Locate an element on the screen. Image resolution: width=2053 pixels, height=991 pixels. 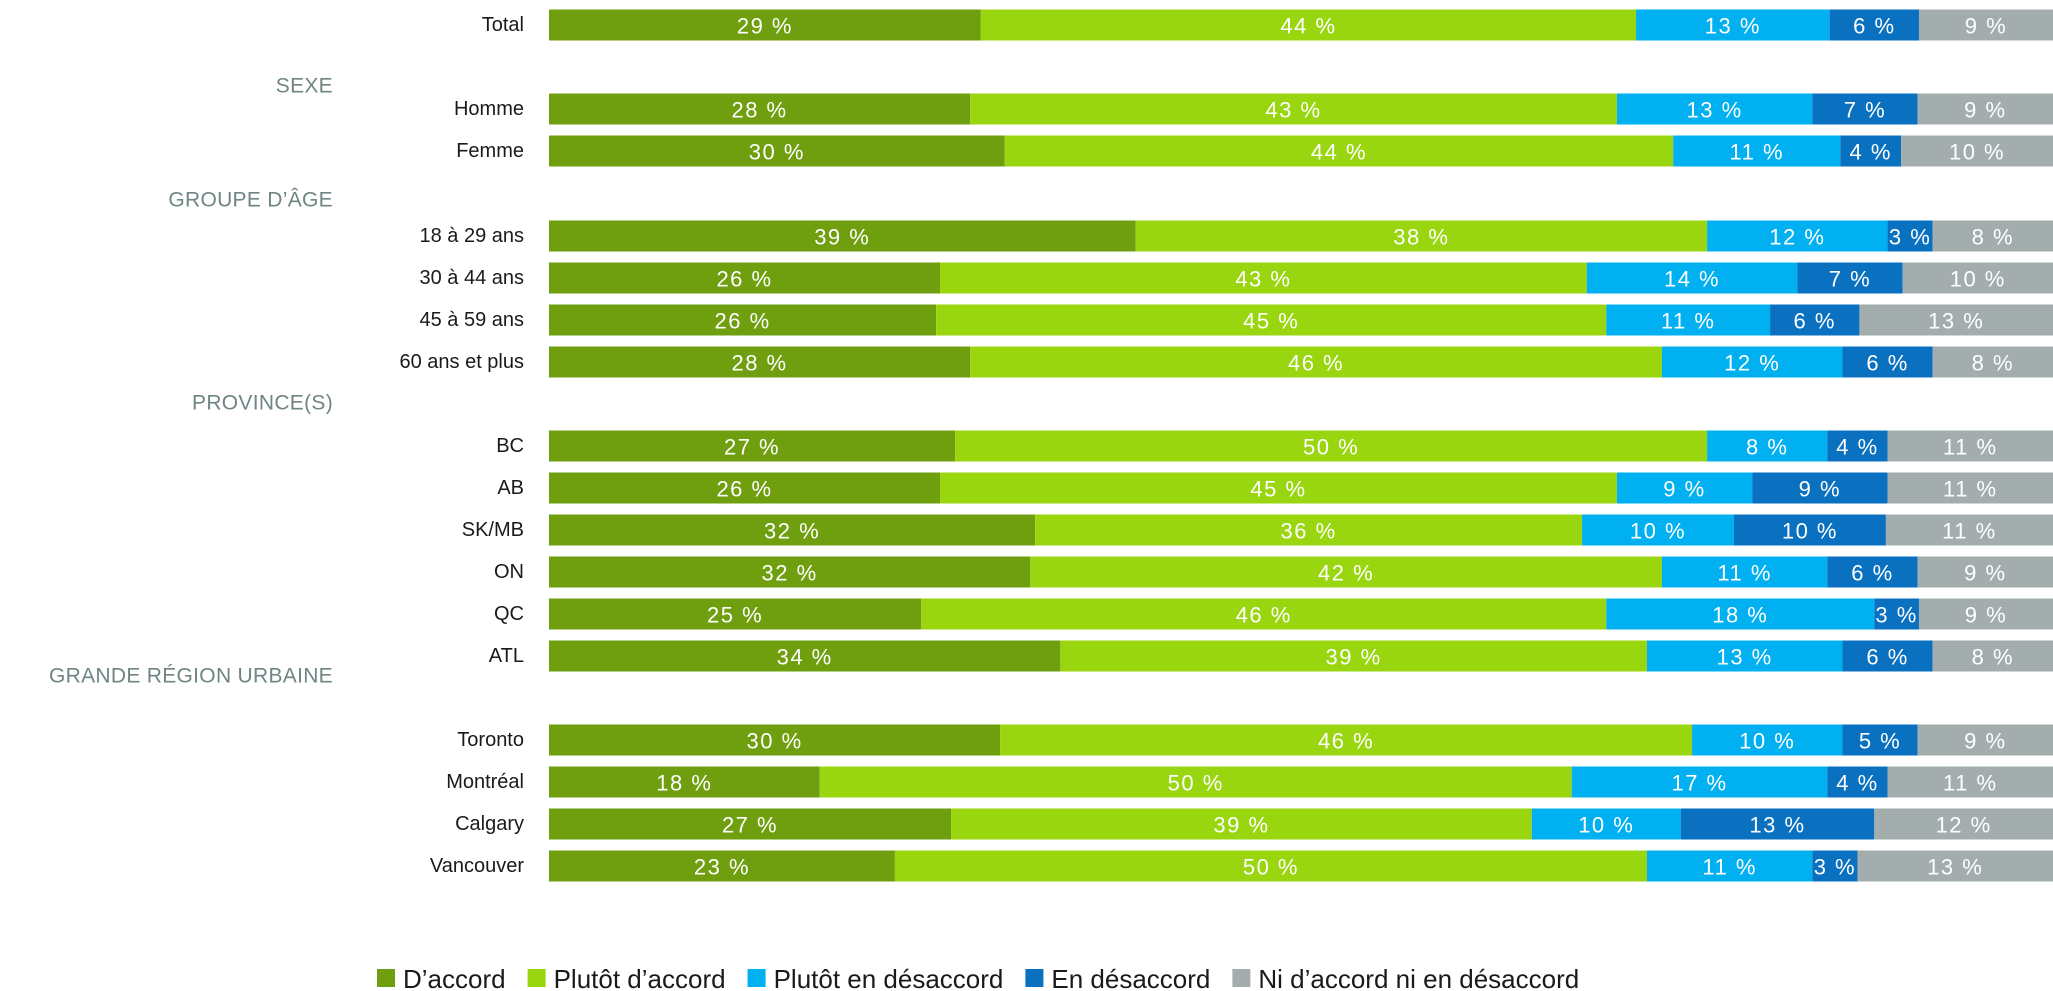
data-label-60-ans-et-plus-plutot-en-desaccord: 12 % is located at coordinates (1752, 363).